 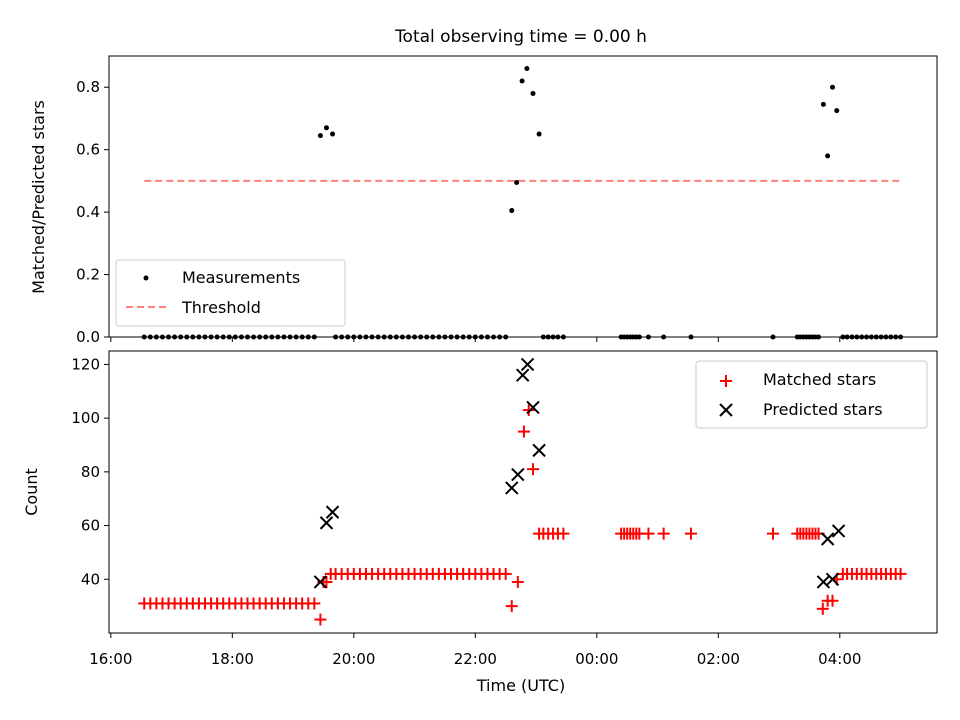 I want to click on ratio-y-axis-label: Matched/Predicted stars, so click(x=38, y=197).